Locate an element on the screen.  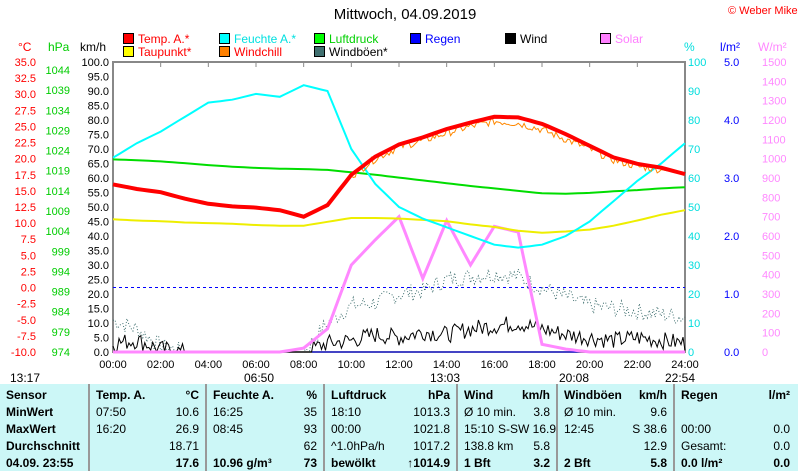
y-tick-celsius: 17.5 is located at coordinates (25, 176).